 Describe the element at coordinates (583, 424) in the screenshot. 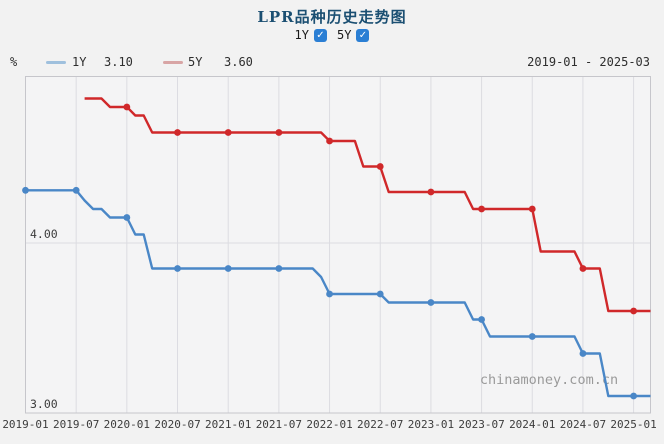

I see `x-axis-label: 2024-07` at that location.